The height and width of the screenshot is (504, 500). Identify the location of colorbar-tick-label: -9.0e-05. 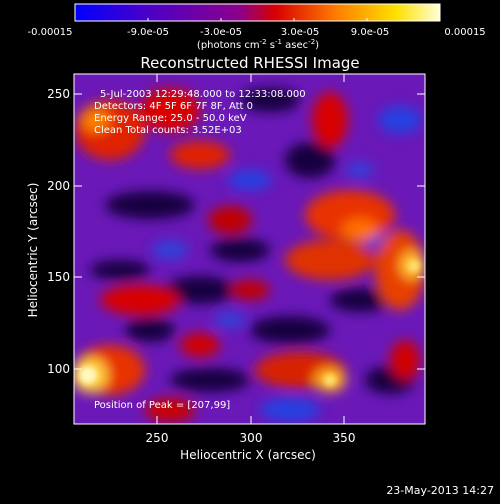
(148, 32).